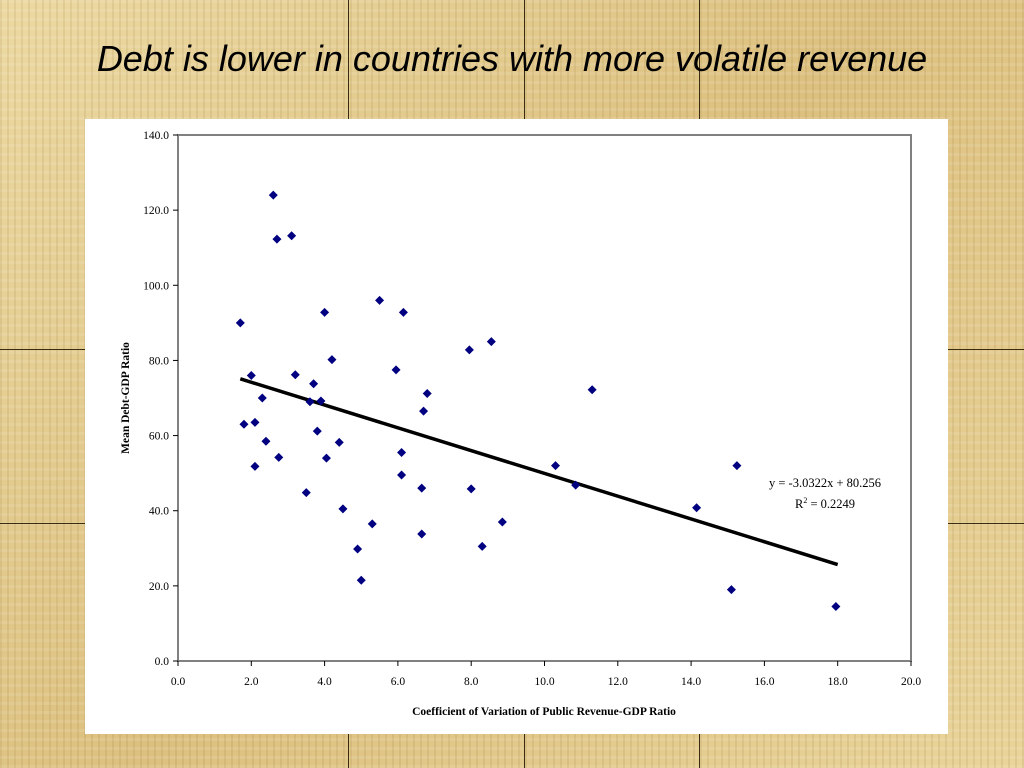 The image size is (1024, 768). I want to click on r2-value: = 0.2249, so click(831, 504).